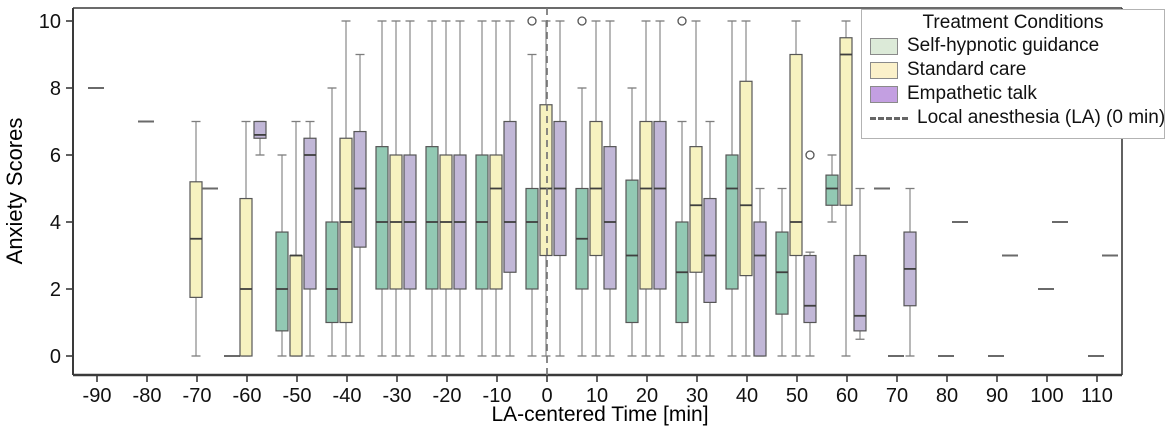 This screenshot has height=430, width=1170. I want to click on box-empathetic-talk-t10, so click(610, 218).